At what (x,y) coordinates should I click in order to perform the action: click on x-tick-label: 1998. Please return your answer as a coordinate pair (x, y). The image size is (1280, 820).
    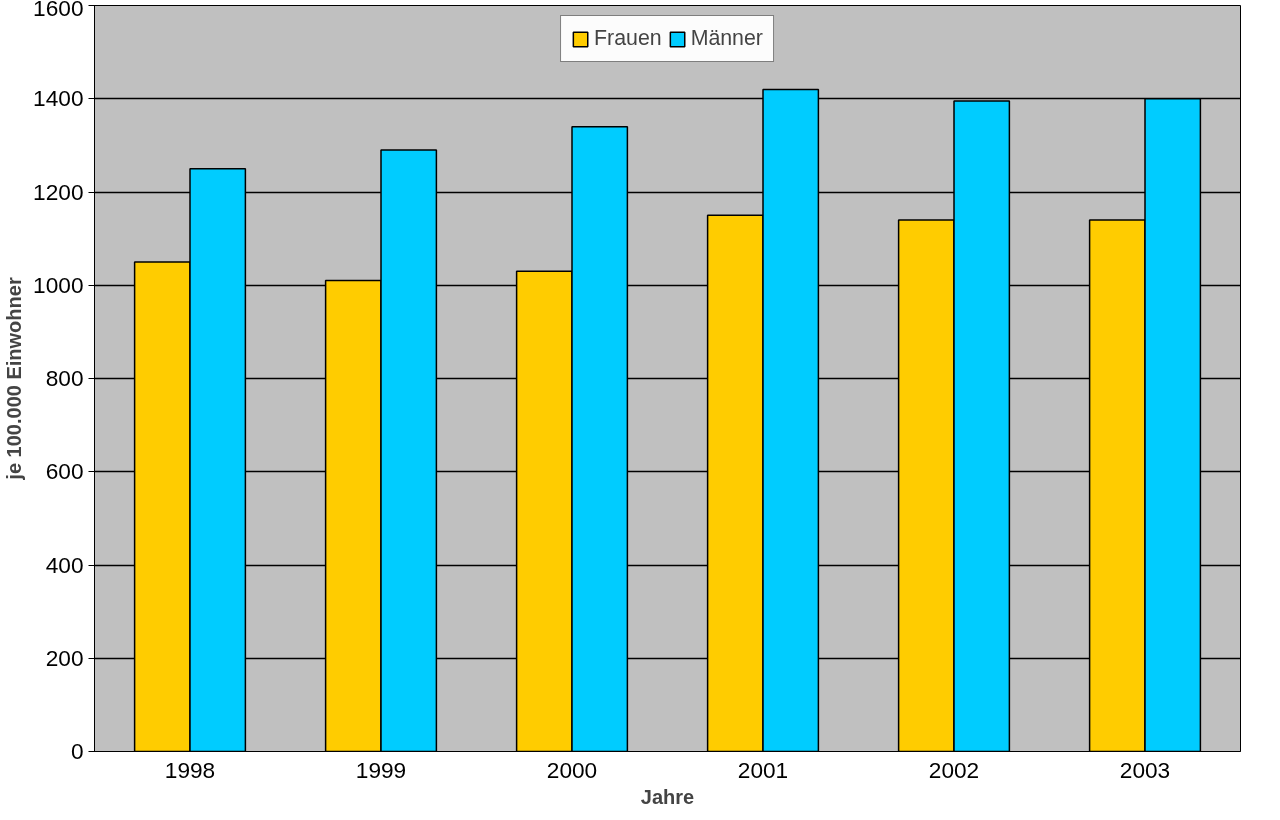
    Looking at the image, I should click on (190, 769).